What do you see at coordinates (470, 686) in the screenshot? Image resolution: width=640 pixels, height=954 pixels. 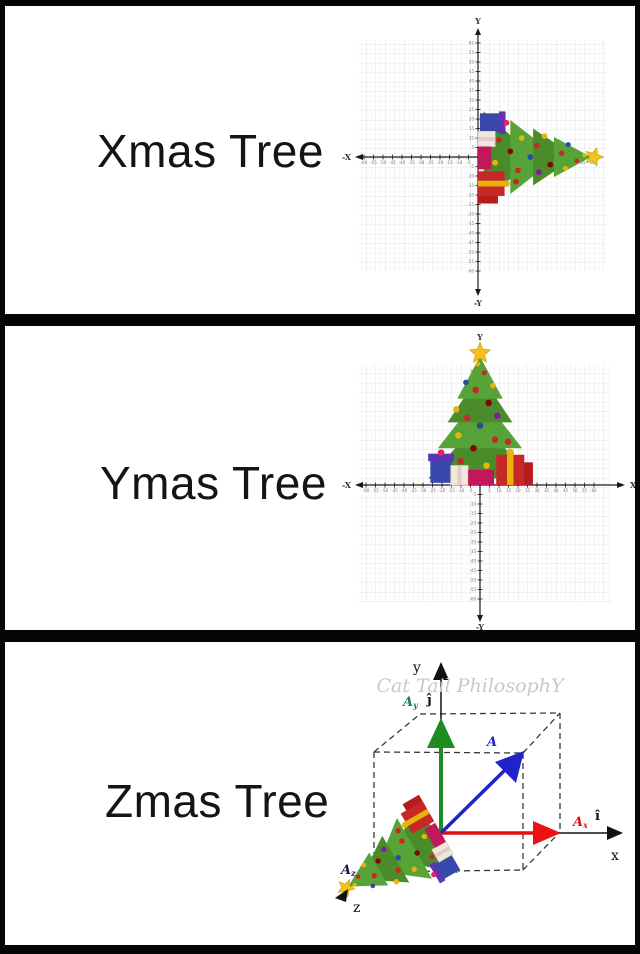 I see `watermark: Cat Tail PhilosophY` at bounding box center [470, 686].